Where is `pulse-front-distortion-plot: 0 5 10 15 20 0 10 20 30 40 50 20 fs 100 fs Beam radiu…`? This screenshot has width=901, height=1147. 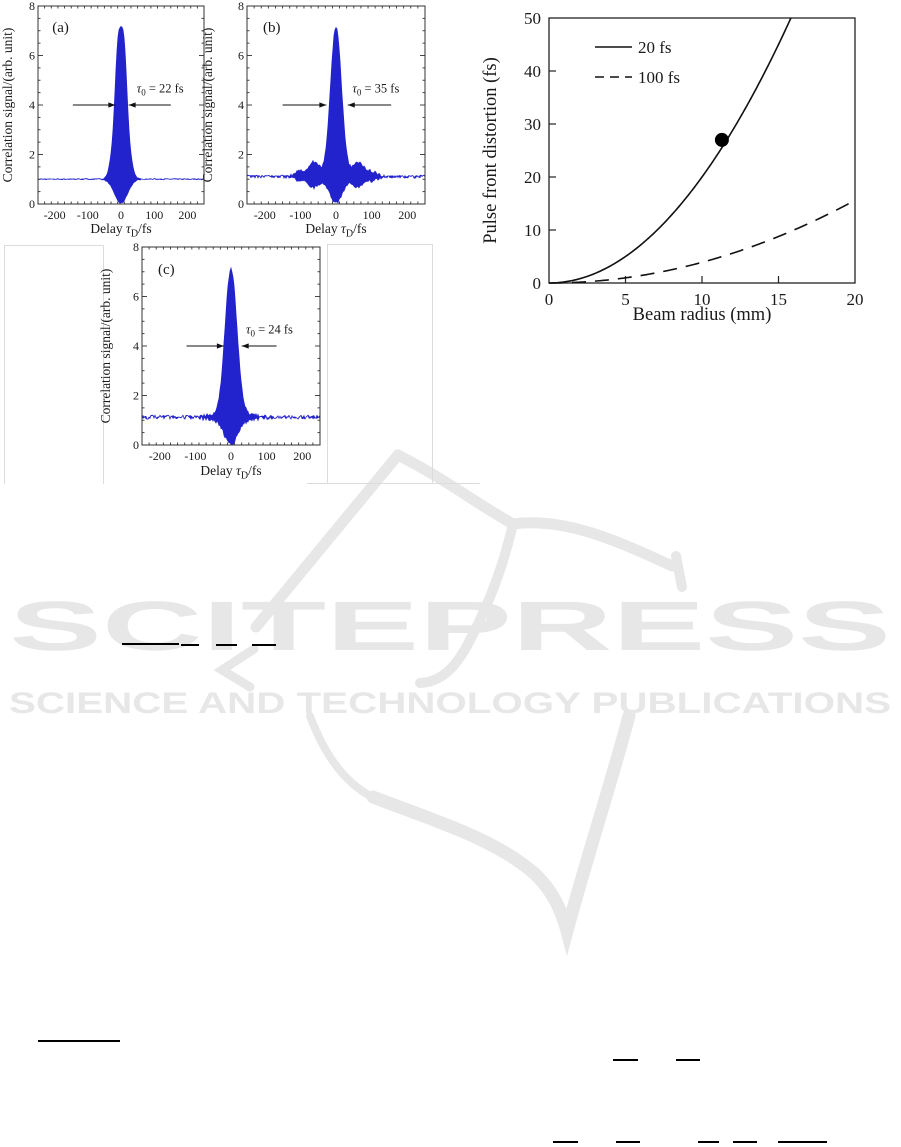 pulse-front-distortion-plot: 0 5 10 15 20 0 10 20 30 40 50 20 fs 100 fs Beam radiu… is located at coordinates (672, 167).